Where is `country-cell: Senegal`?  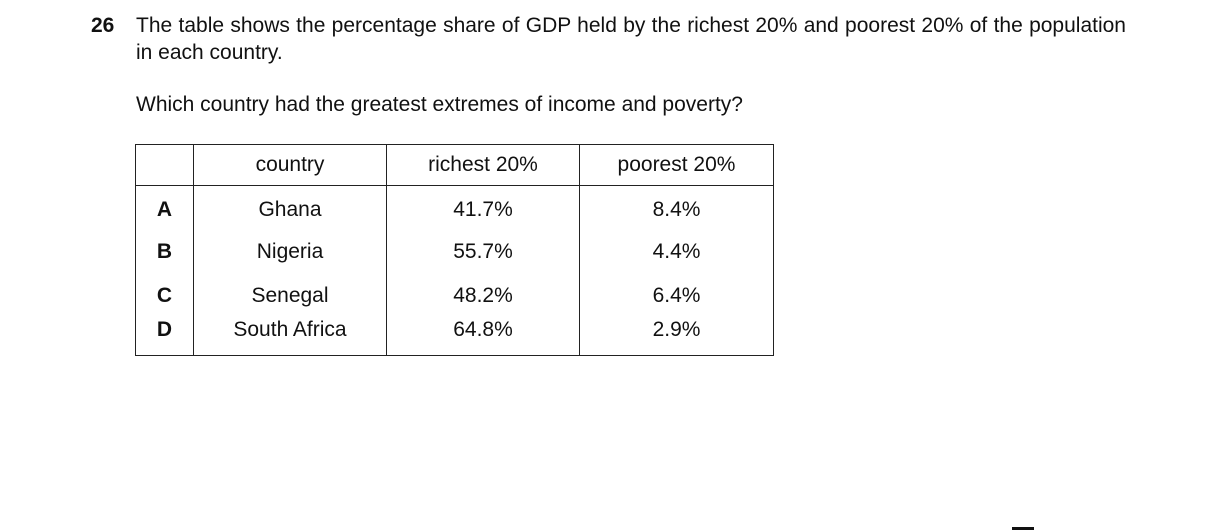
country-cell: Senegal is located at coordinates (290, 296).